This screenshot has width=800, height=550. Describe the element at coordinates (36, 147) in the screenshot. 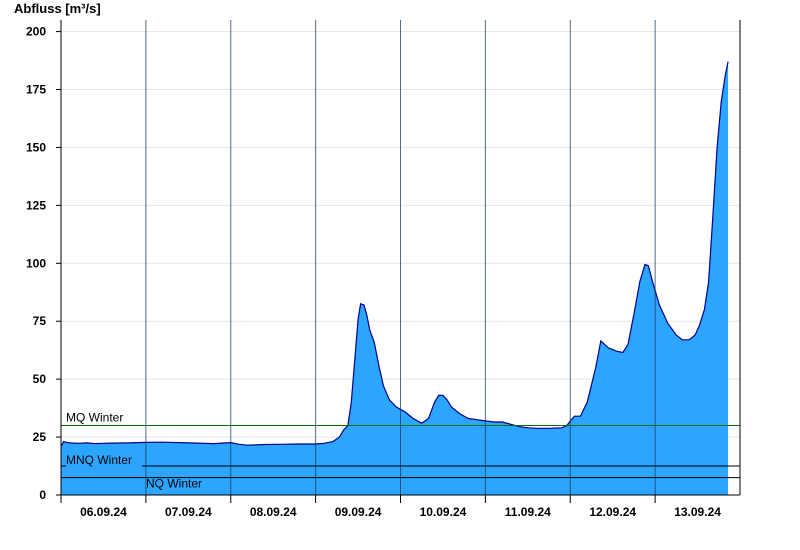

I see `y-tick-label: 150` at that location.